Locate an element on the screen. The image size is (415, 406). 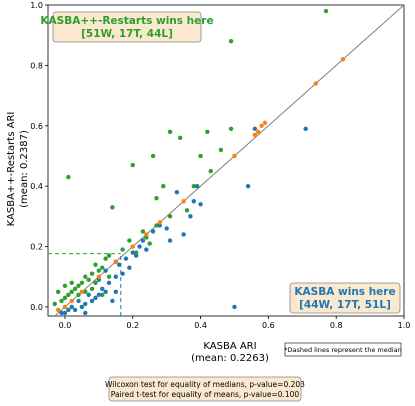
x-axis-mean-label: (mean: 0.2263) is located at coordinates (230, 358).